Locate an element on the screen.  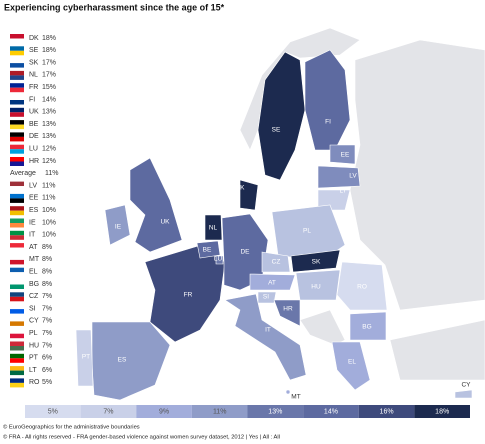
map-label: MT is located at coordinates (295, 397).